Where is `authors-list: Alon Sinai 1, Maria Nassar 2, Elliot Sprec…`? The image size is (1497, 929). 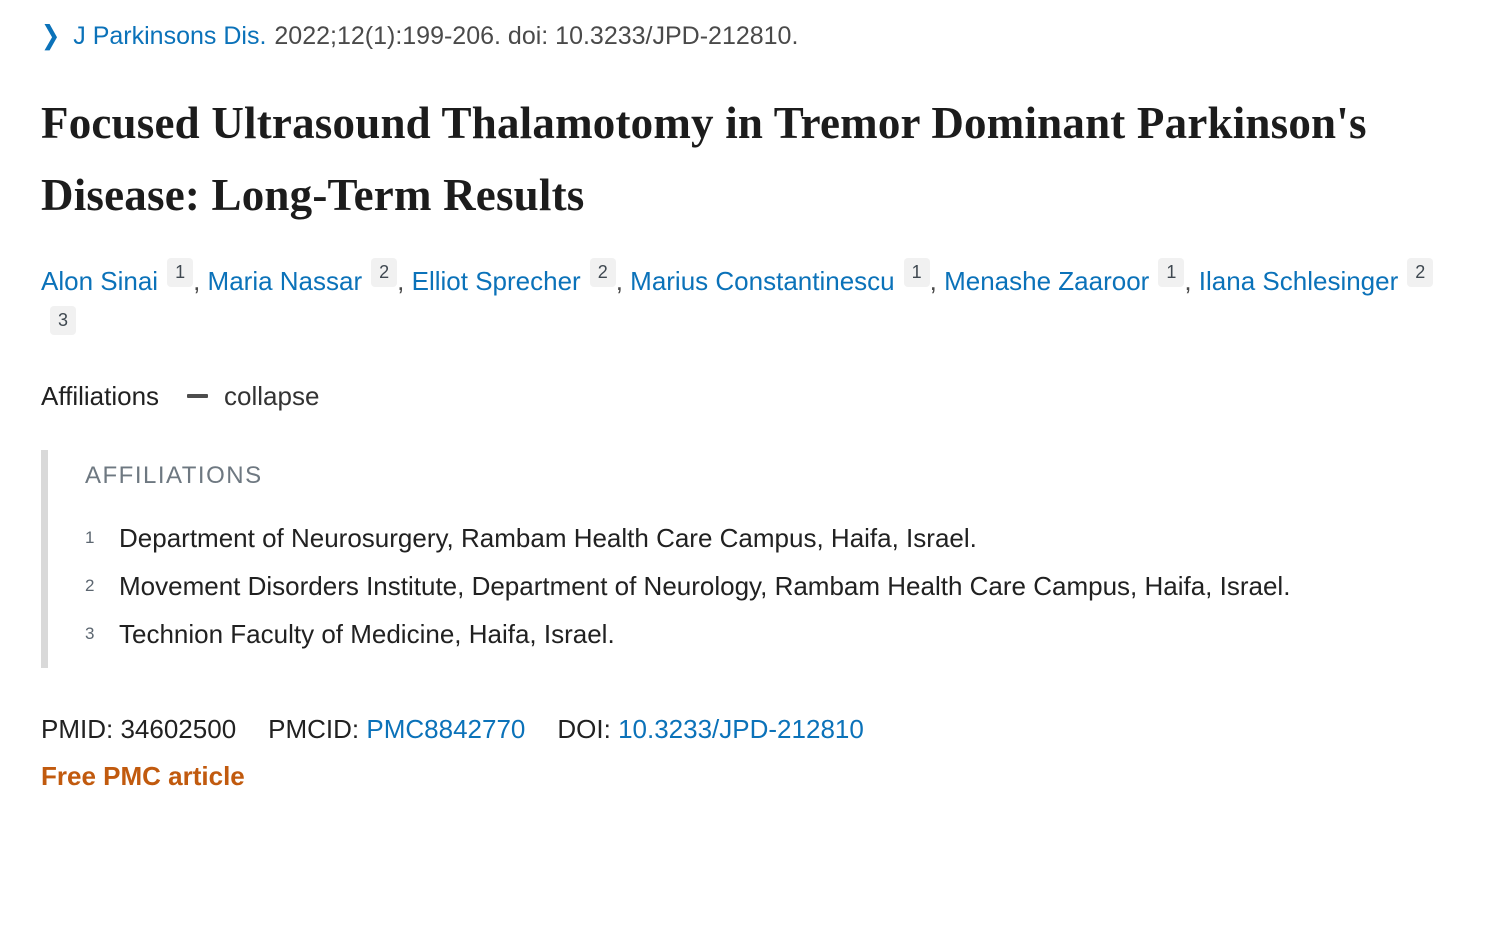
authors-list: Alon Sinai 1, Maria Nassar 2, Elliot Sprec… is located at coordinates (741, 305).